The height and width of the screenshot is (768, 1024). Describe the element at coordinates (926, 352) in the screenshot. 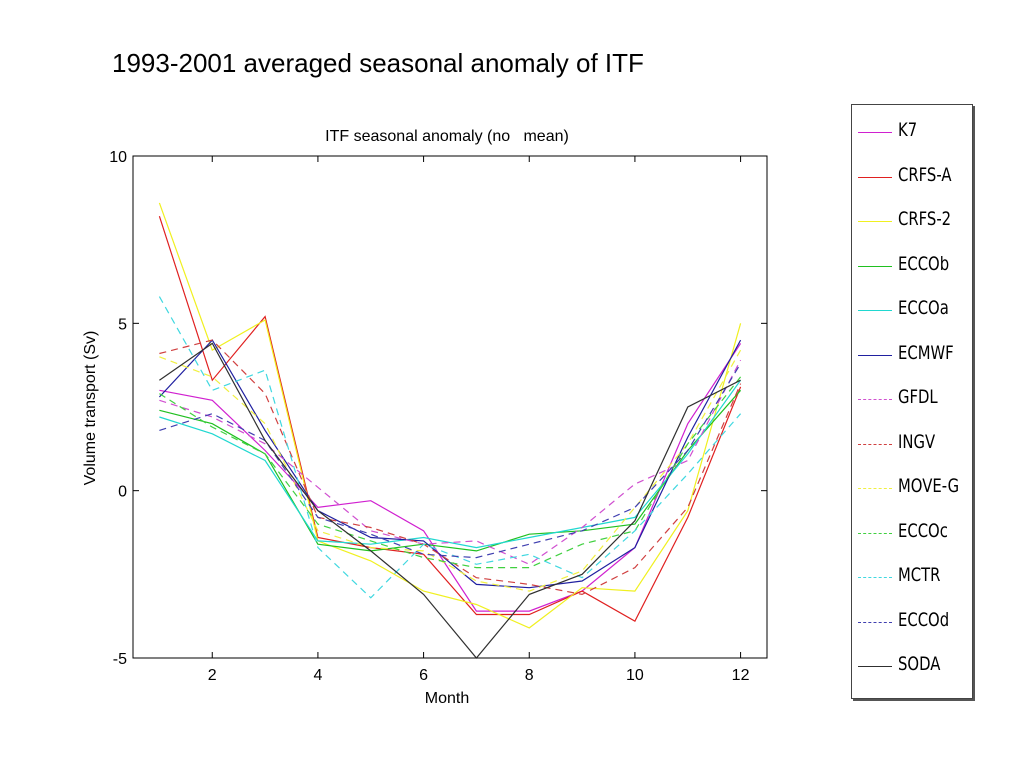

I see `legend-label: ECMWF` at that location.